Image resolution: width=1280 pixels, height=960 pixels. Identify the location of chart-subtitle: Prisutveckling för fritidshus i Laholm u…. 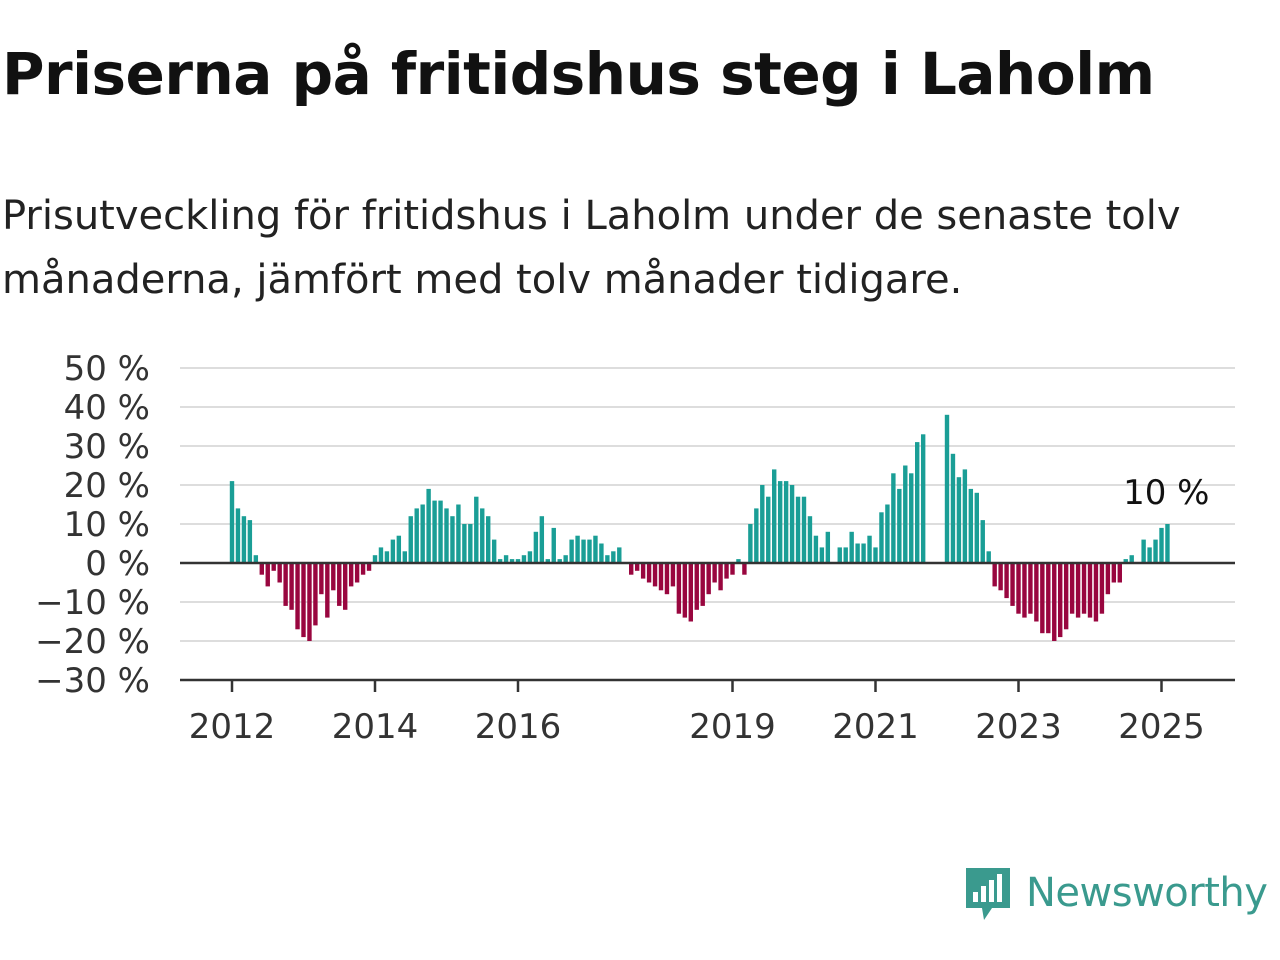
(591, 248).